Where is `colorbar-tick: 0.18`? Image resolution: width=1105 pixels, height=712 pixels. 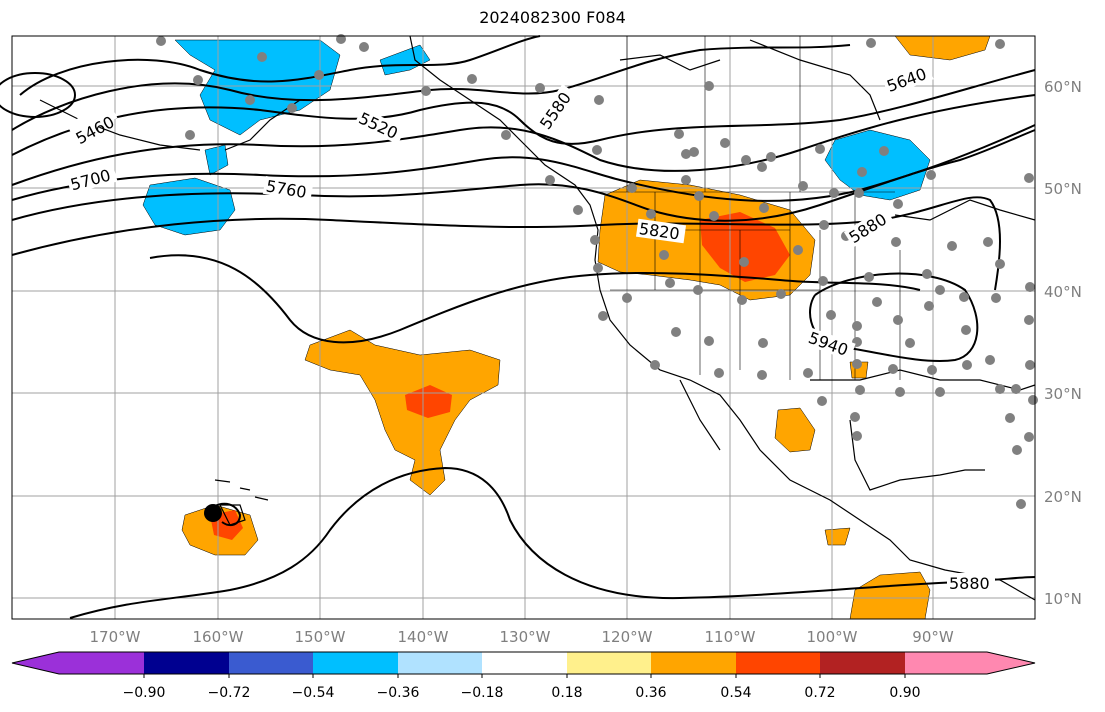 colorbar-tick: 0.18 is located at coordinates (566, 693).